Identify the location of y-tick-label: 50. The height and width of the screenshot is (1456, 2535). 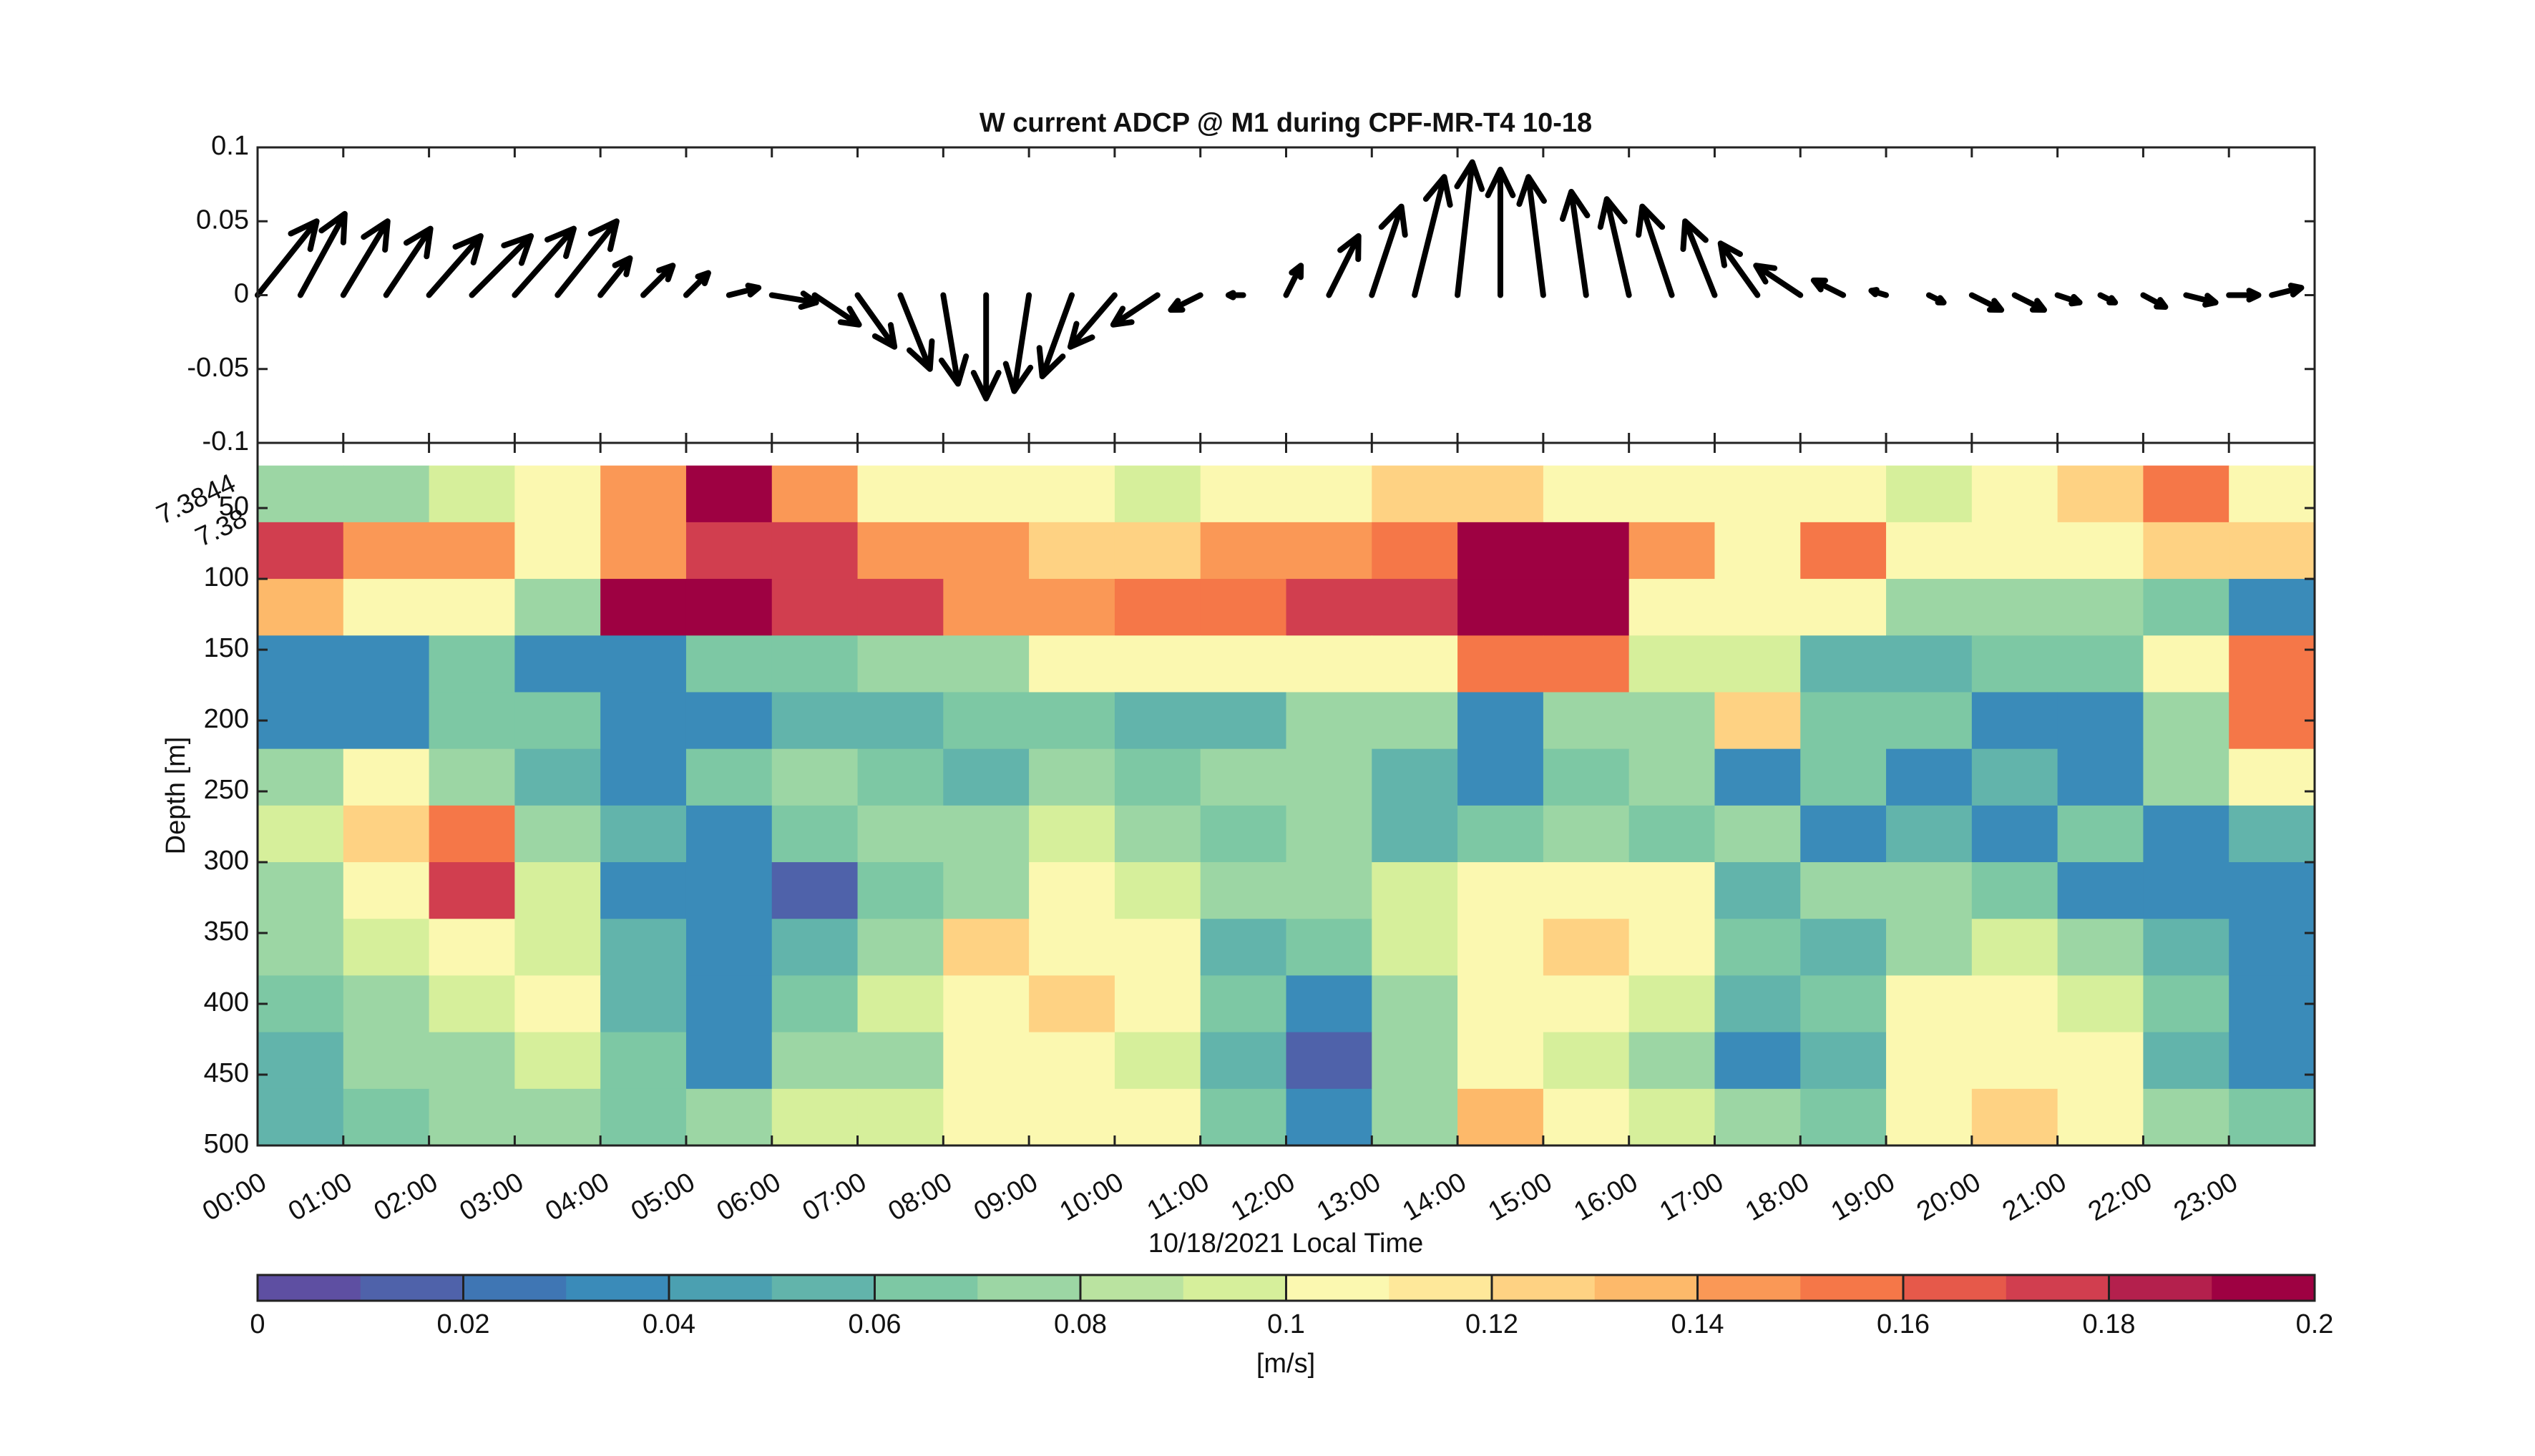
(234, 507).